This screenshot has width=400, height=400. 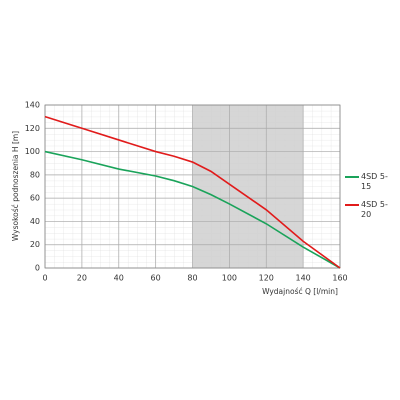 I want to click on legend-label: 4SD 5-15, so click(x=374, y=181).